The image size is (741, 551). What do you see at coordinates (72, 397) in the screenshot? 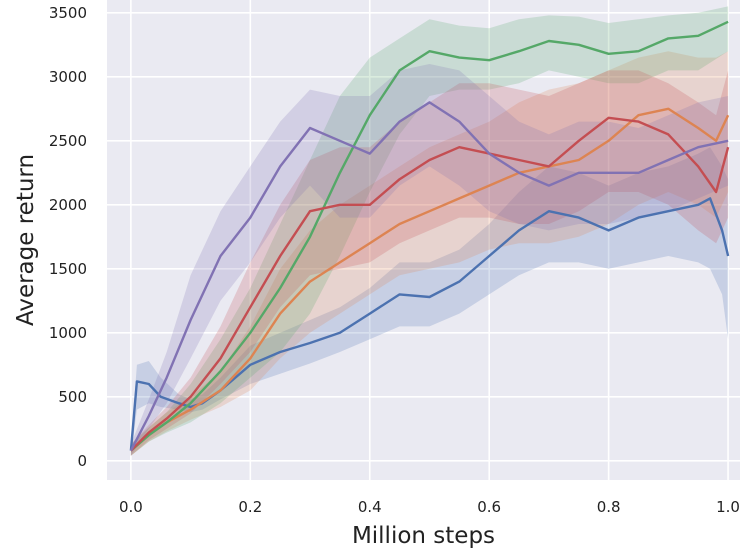
I see `y-tick-label: 500` at bounding box center [72, 397].